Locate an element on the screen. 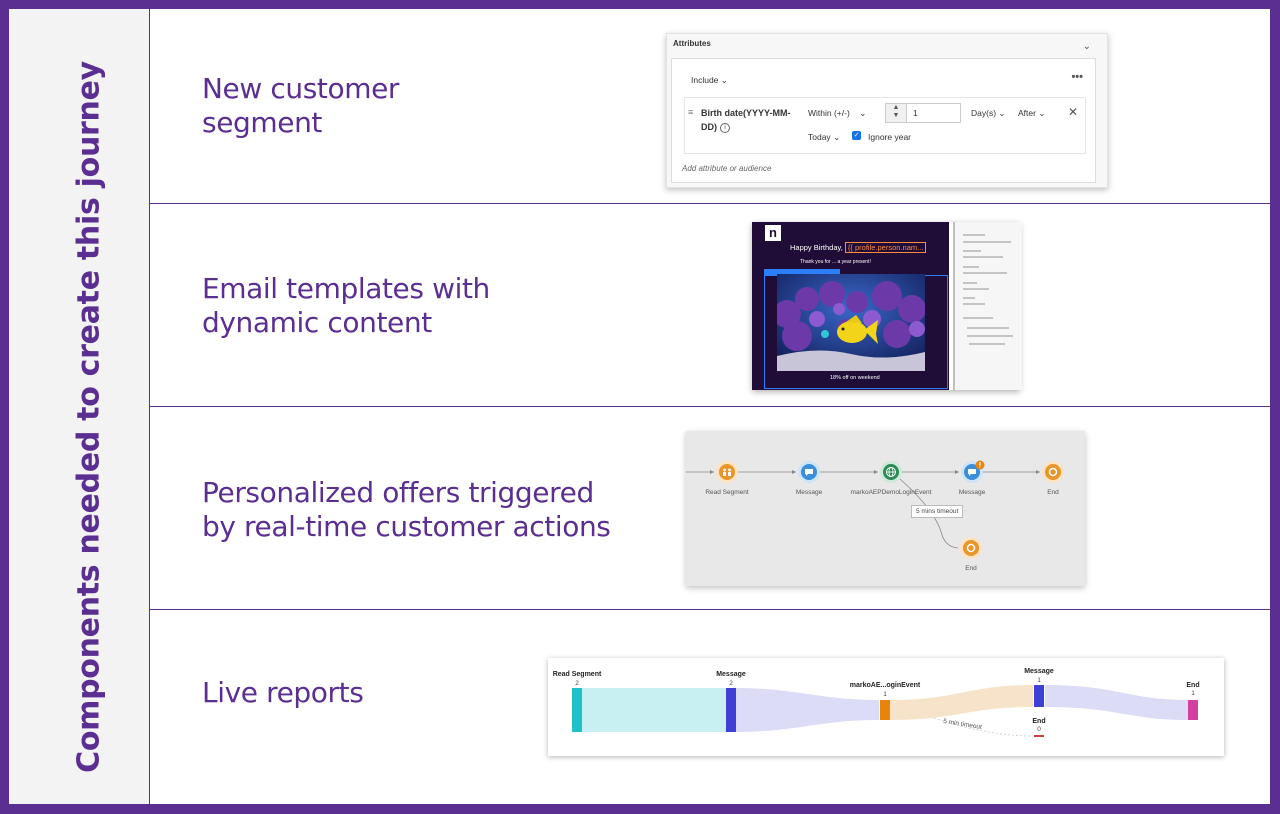 Image resolution: width=1280 pixels, height=814 pixels. people-icon is located at coordinates (727, 472).